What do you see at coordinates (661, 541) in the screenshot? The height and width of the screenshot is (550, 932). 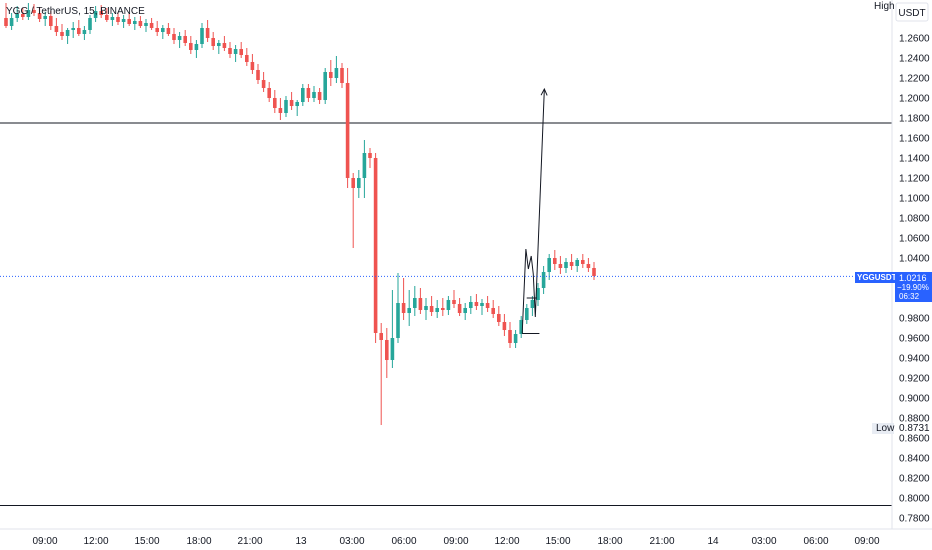 I see `x-tick-label: 21:00` at bounding box center [661, 541].